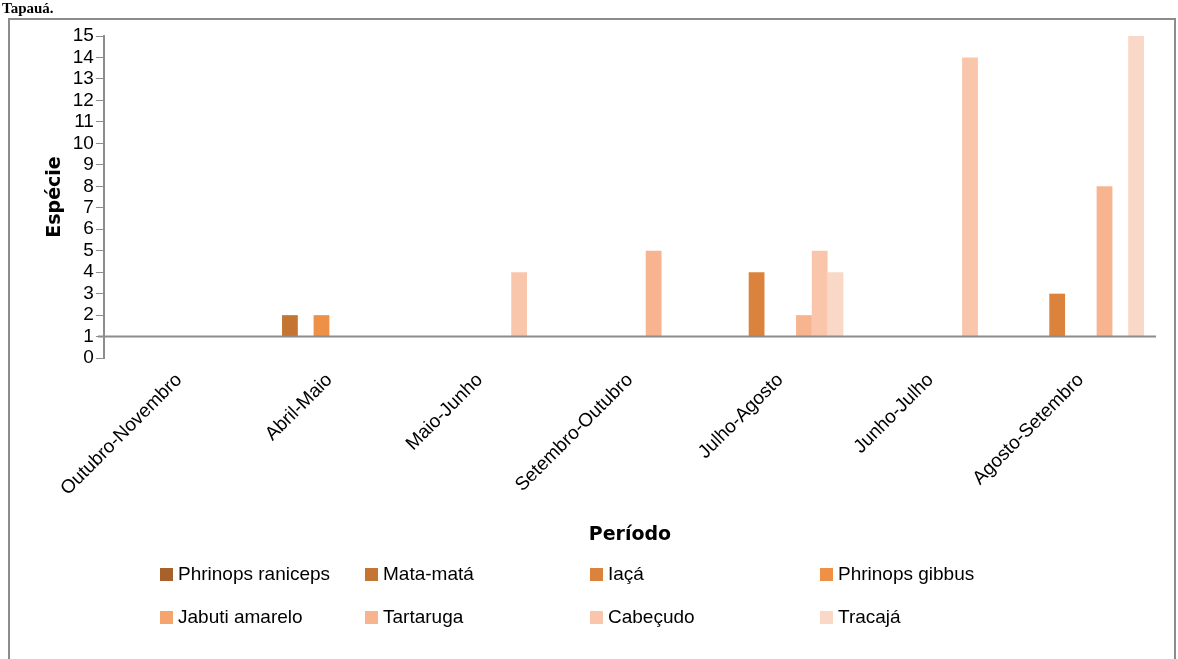 This screenshot has height=659, width=1178. Describe the element at coordinates (88, 228) in the screenshot. I see `y-tick-label: 6` at that location.